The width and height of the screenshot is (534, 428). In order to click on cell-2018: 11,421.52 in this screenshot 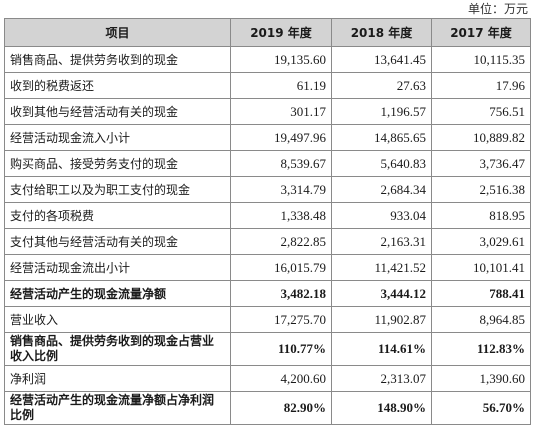, I will do `click(381, 267)`.